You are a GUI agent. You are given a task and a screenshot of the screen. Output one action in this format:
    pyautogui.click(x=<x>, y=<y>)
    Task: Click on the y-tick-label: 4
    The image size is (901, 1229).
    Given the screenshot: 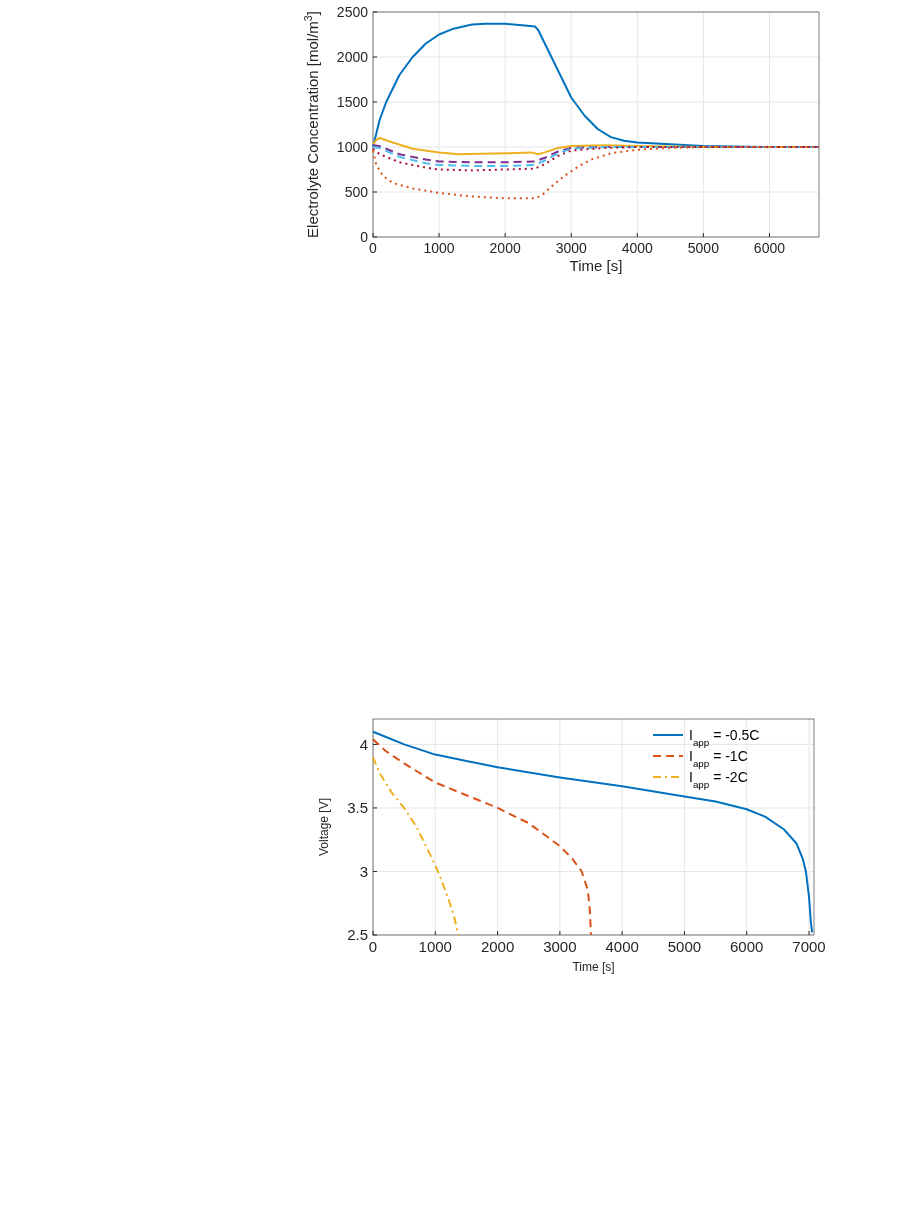 What is the action you would take?
    pyautogui.click(x=363, y=744)
    